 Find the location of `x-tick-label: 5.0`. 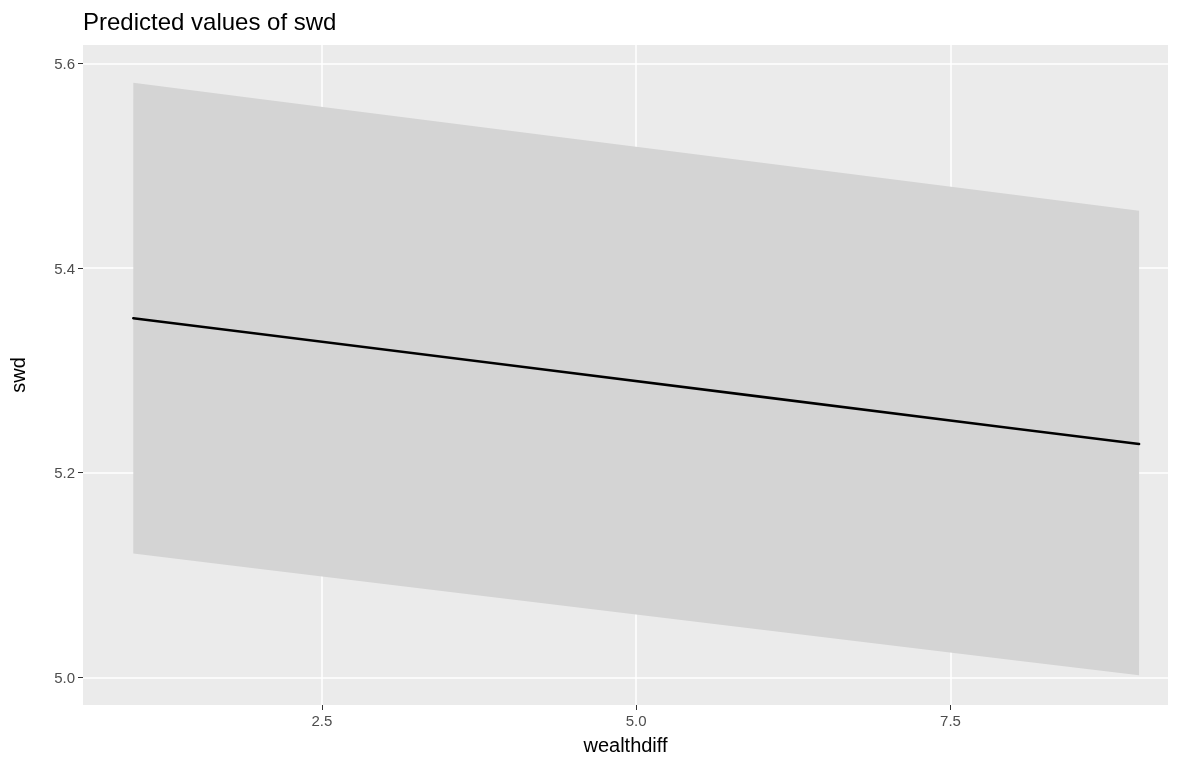

x-tick-label: 5.0 is located at coordinates (636, 720).